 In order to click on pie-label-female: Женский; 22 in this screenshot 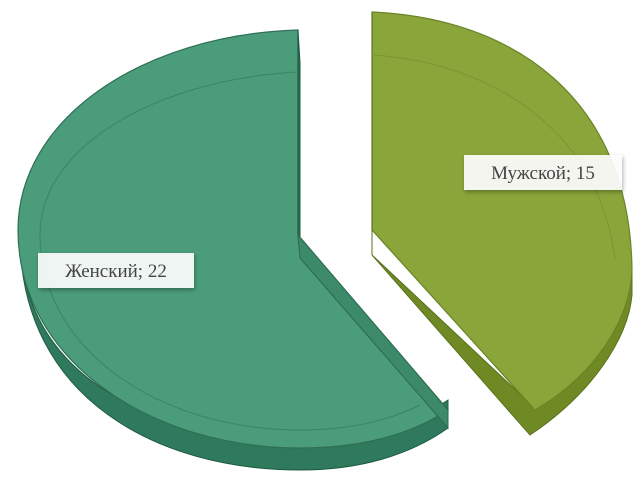, I will do `click(116, 270)`.